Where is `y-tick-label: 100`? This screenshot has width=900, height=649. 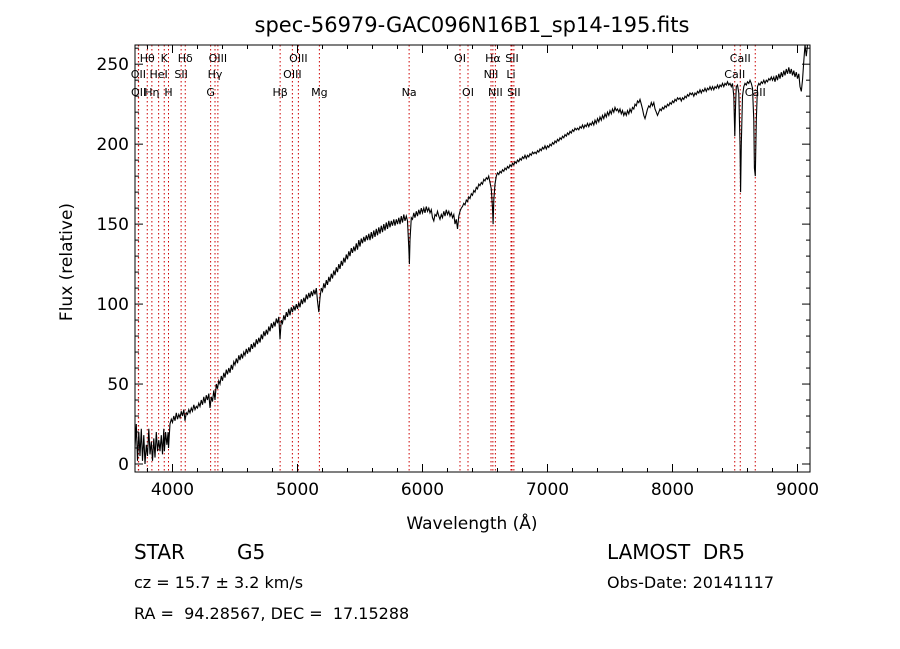
y-tick-label: 100 is located at coordinates (113, 305).